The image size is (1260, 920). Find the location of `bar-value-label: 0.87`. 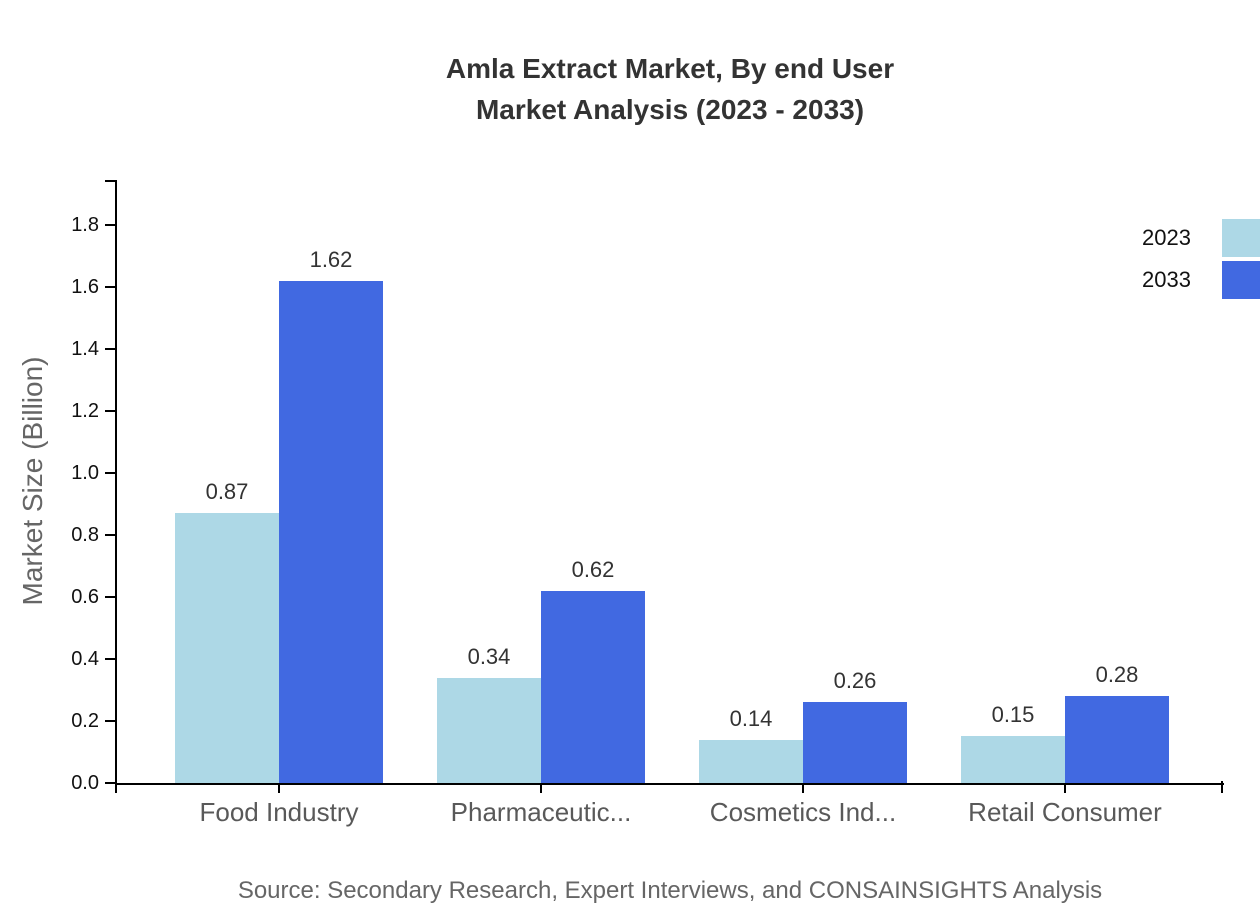

bar-value-label: 0.87 is located at coordinates (227, 491).